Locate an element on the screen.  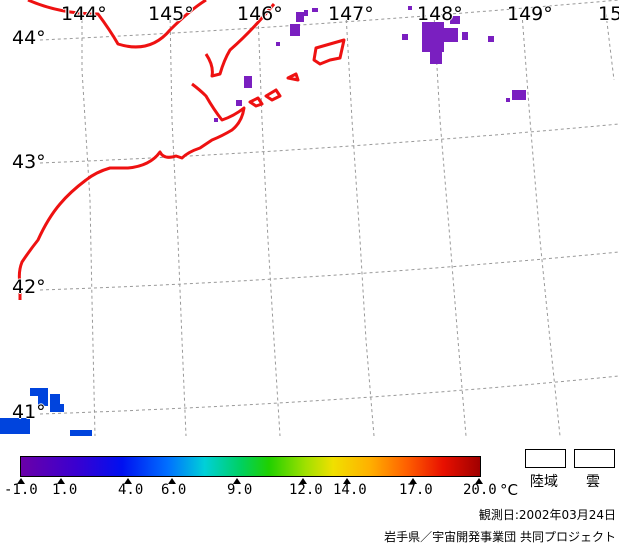
colorbar-tick-label: 12.0 is located at coordinates (306, 490).